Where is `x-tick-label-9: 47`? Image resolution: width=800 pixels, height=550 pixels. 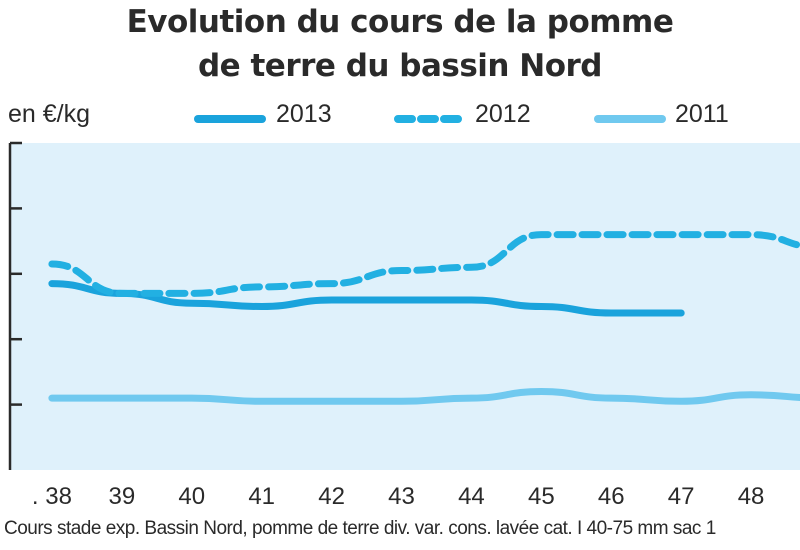 x-tick-label-9: 47 is located at coordinates (681, 496).